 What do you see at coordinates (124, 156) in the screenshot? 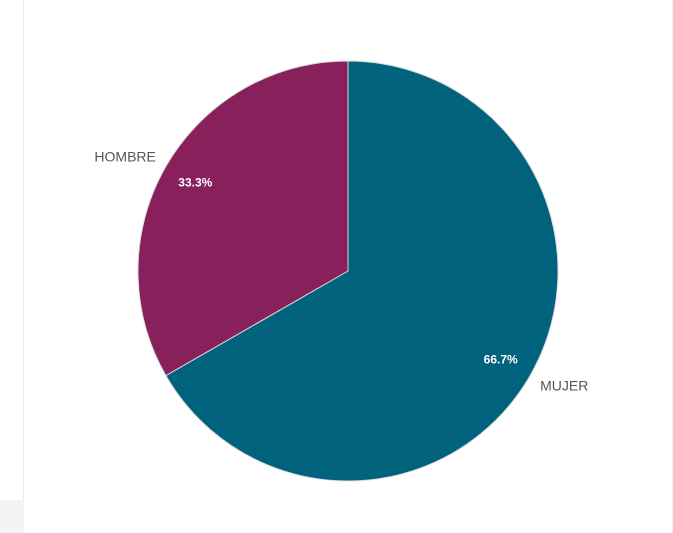
I see `pie-category-label-hombre: HOMBRE` at bounding box center [124, 156].